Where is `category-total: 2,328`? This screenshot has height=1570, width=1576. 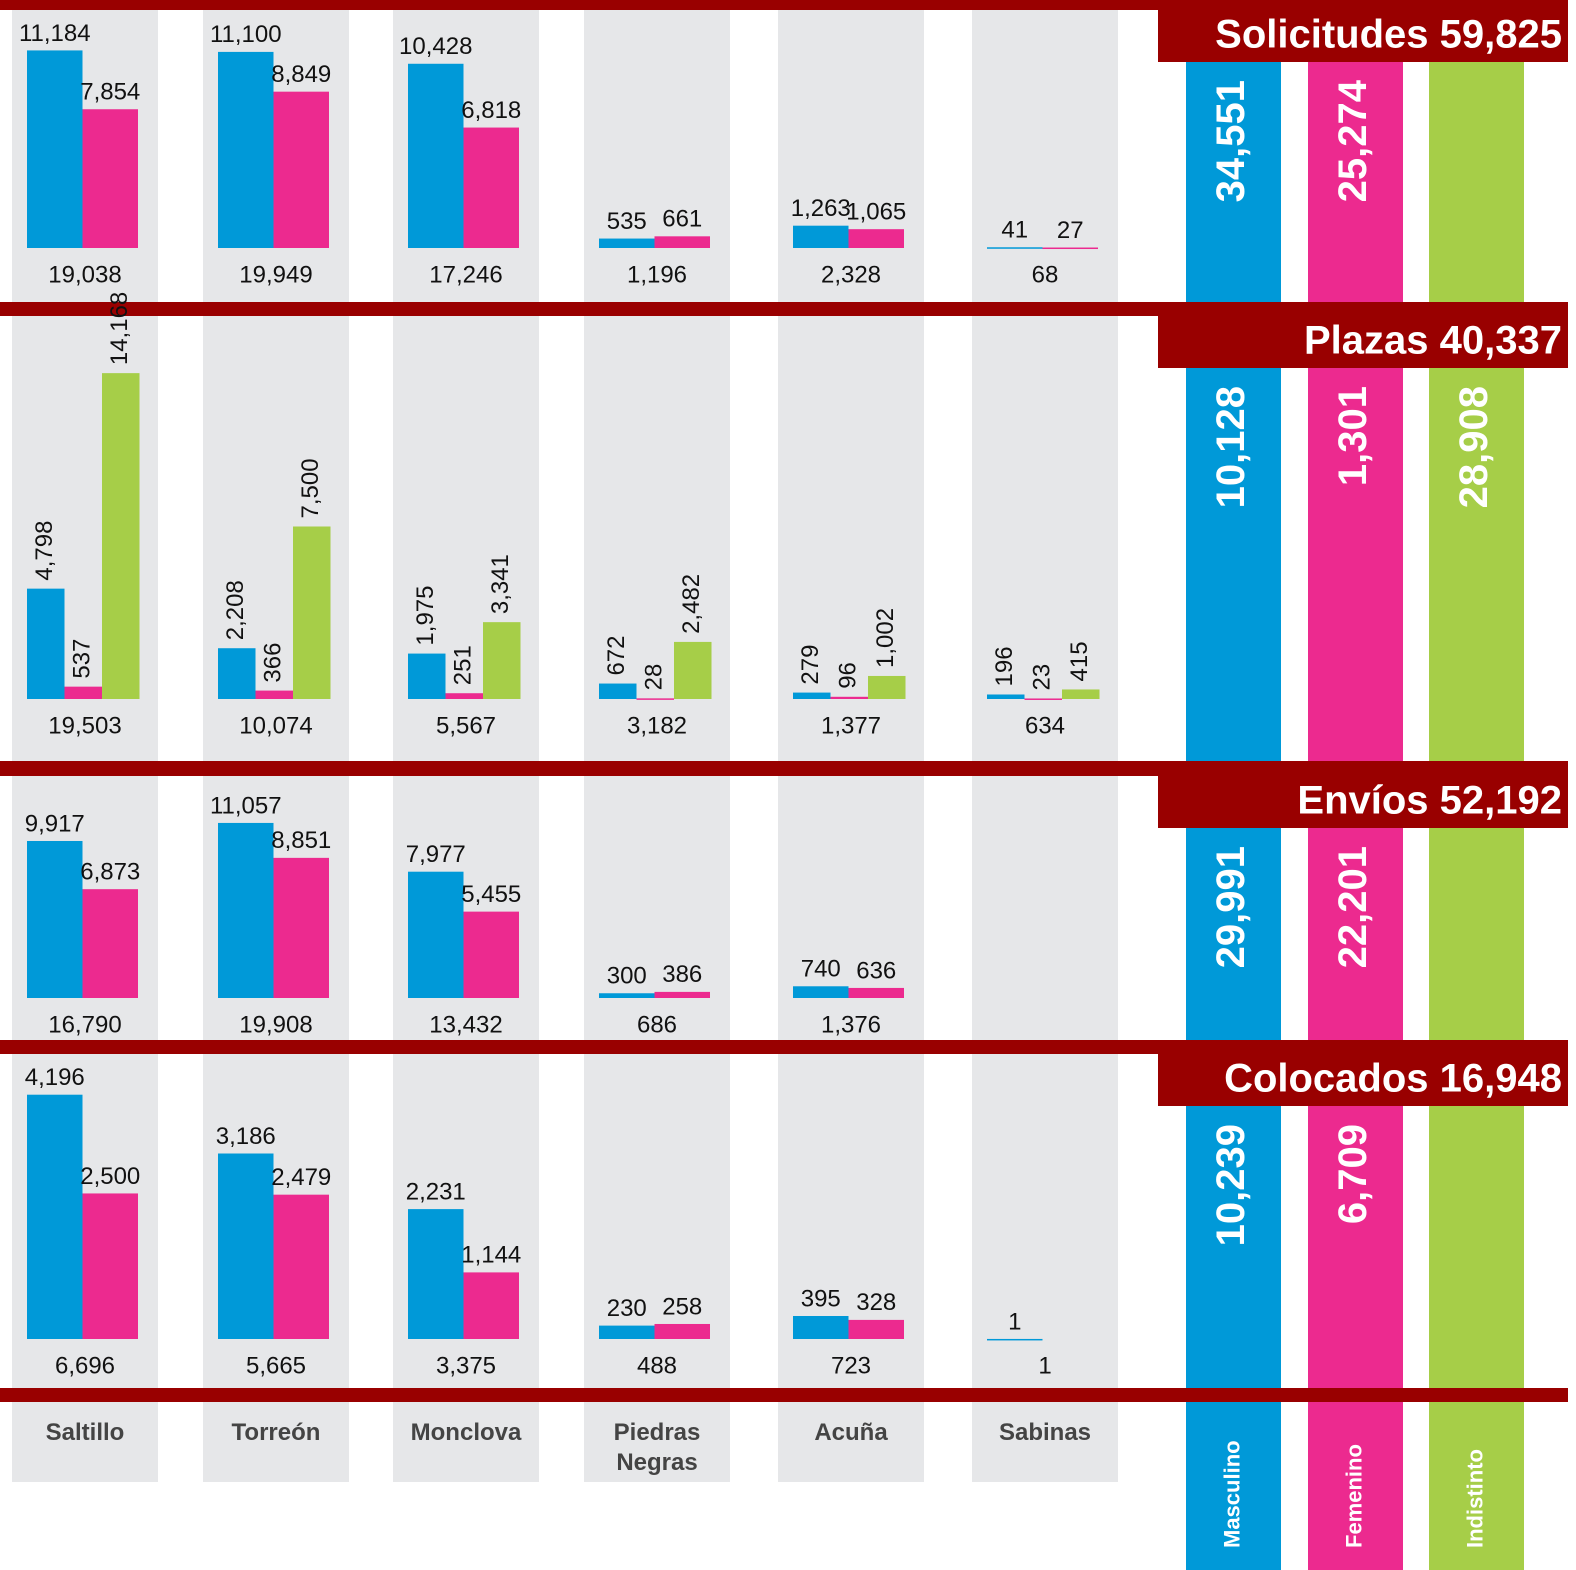
category-total: 2,328 is located at coordinates (851, 274).